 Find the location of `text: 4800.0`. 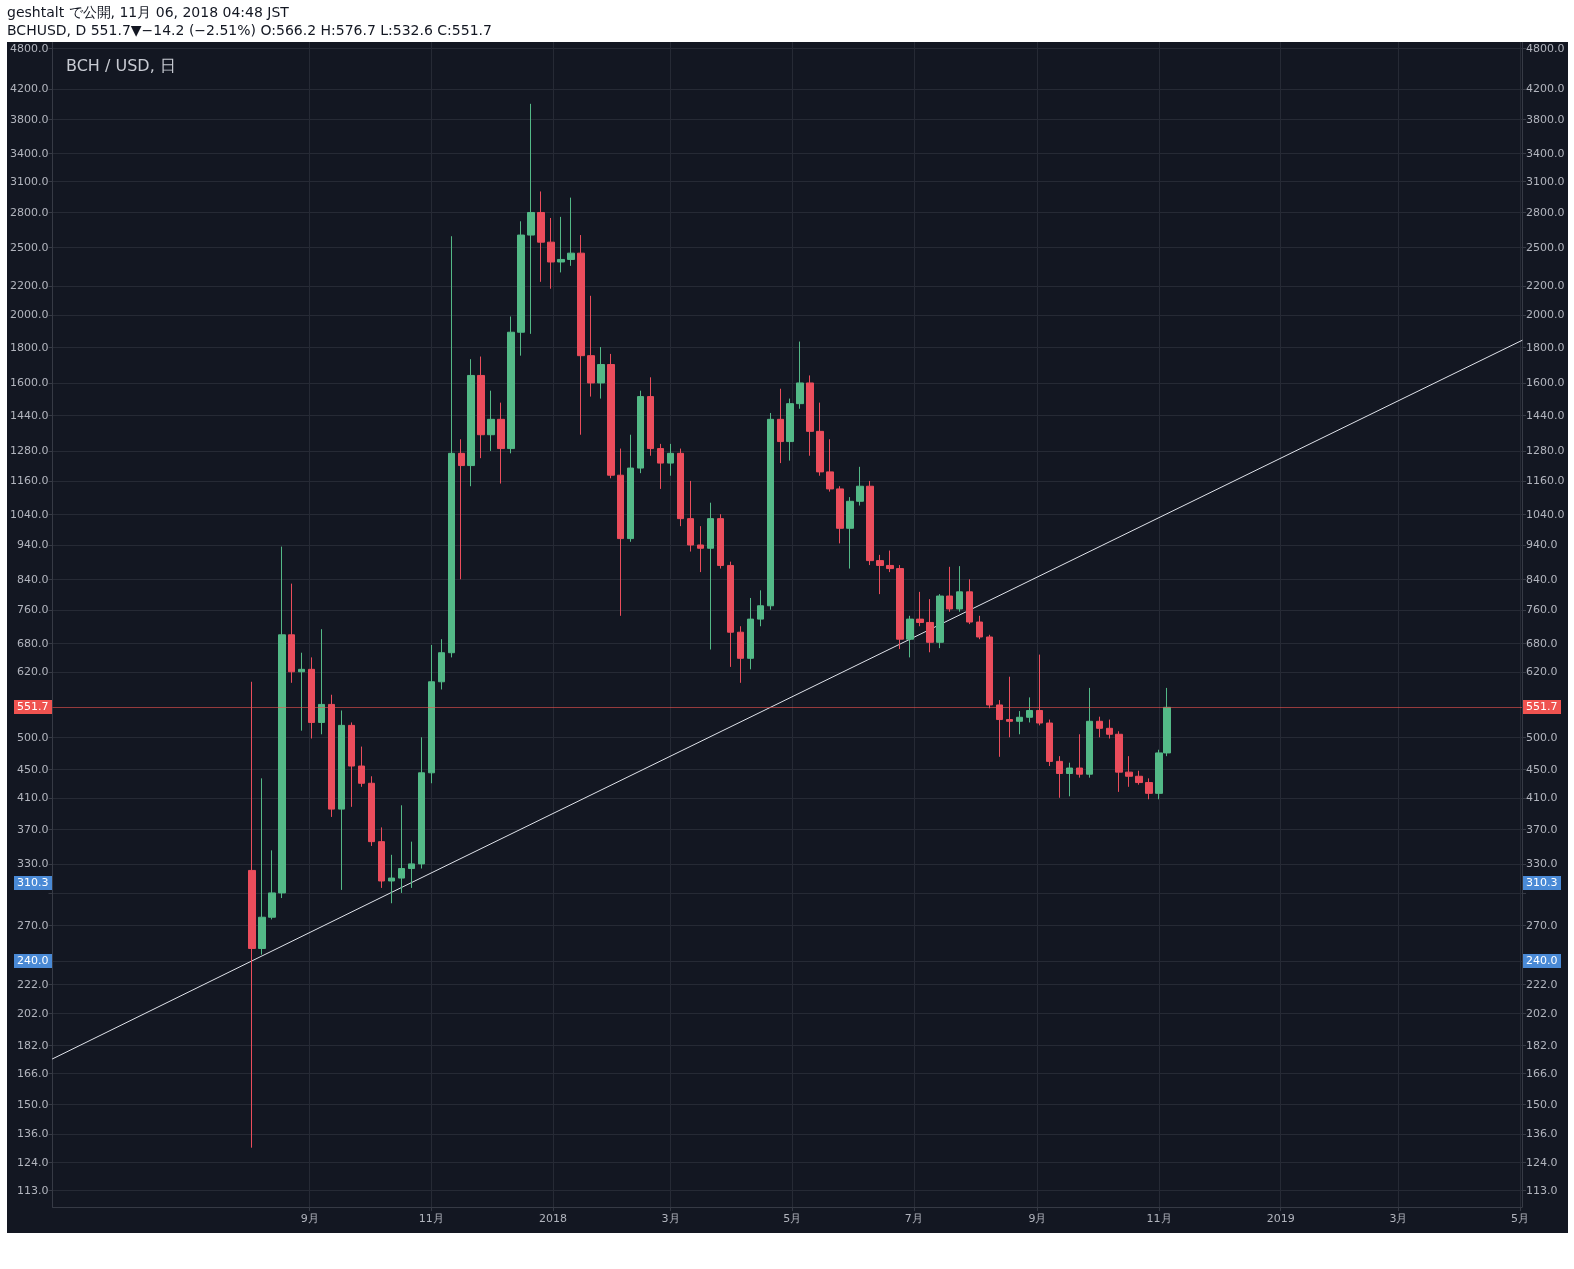

text: 4800.0 is located at coordinates (29, 48).